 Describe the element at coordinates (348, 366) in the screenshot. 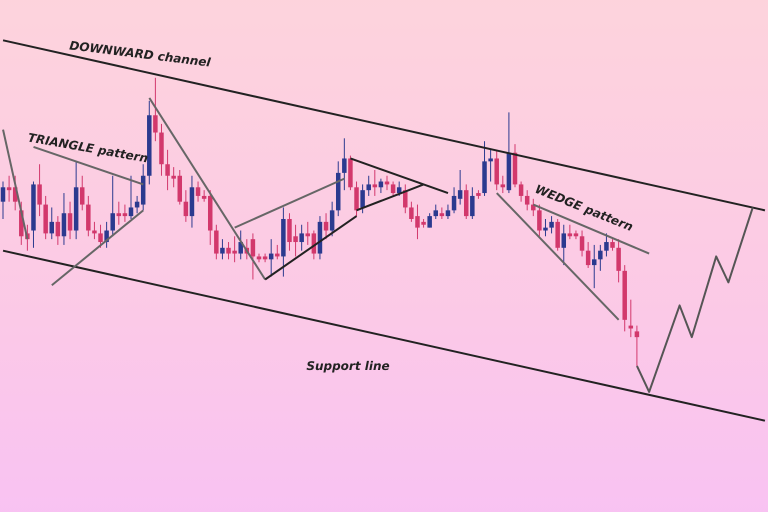

I see `annotation: Support line` at that location.